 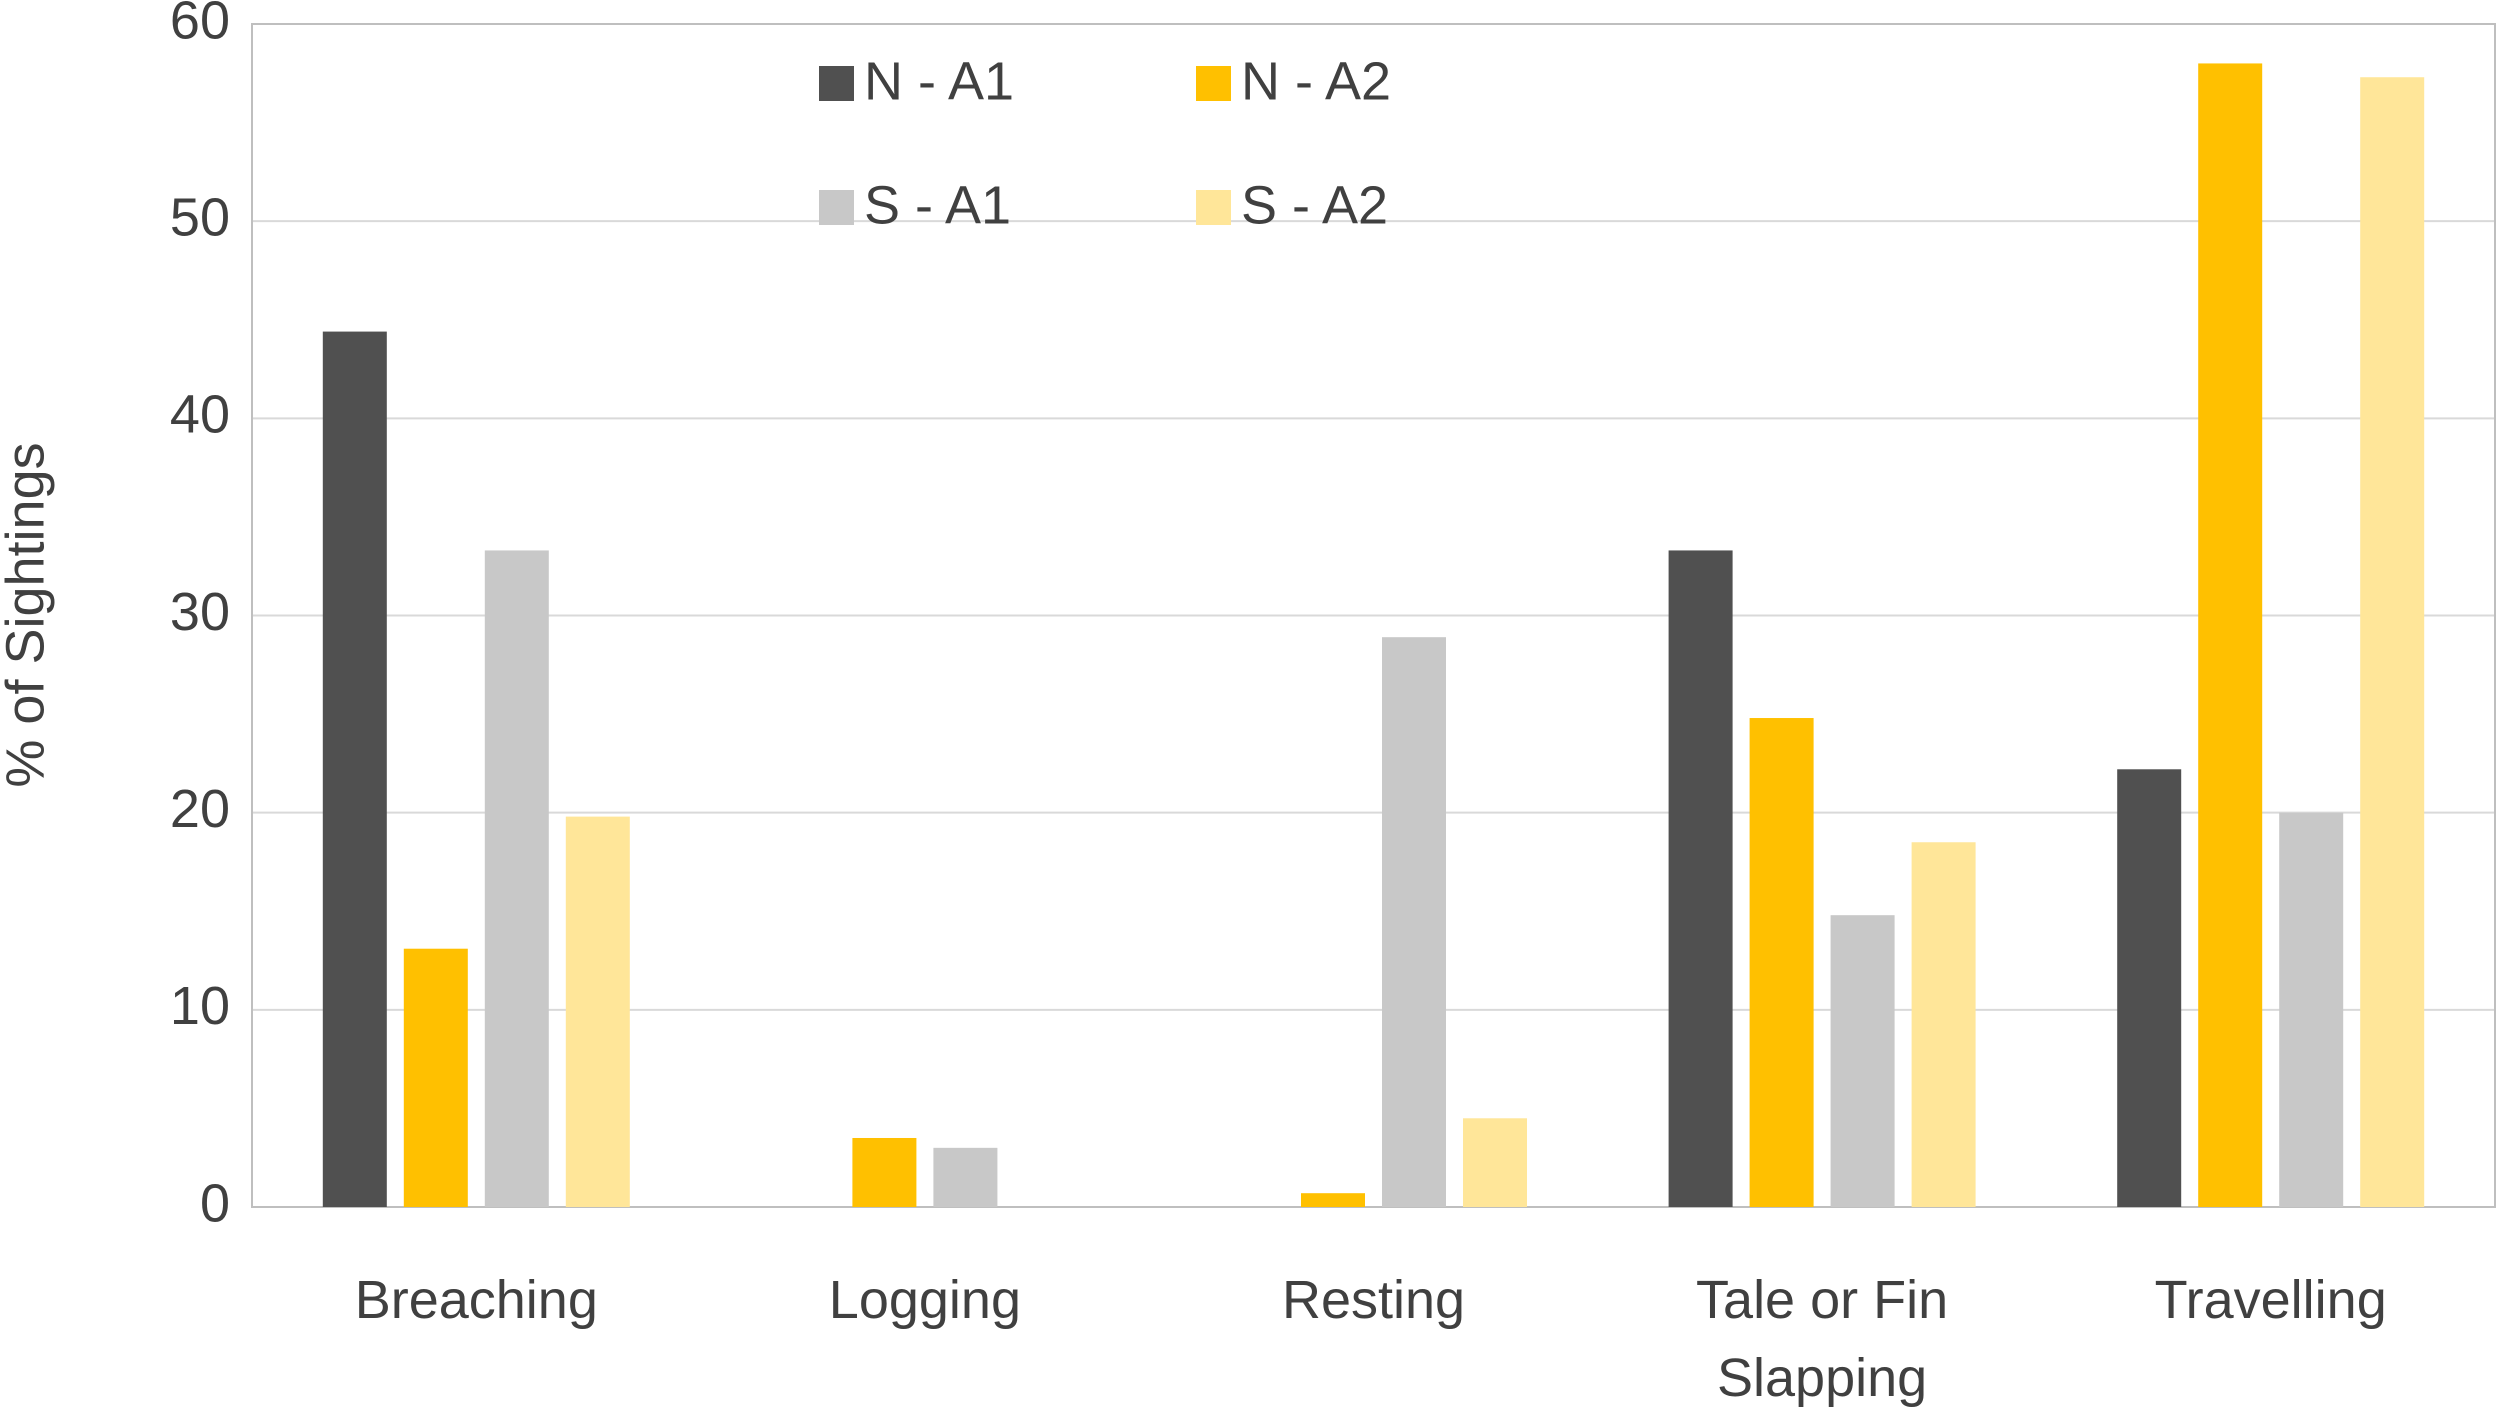 I want to click on y-axis-label: % of Sightings, so click(x=27, y=614).